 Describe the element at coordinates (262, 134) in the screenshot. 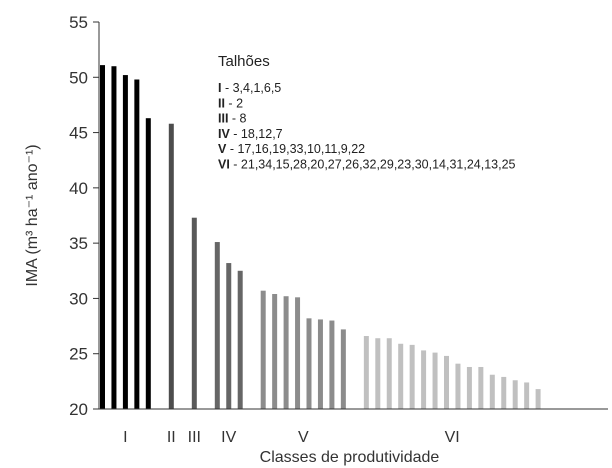

I see `legend-values: 18,12,7` at that location.